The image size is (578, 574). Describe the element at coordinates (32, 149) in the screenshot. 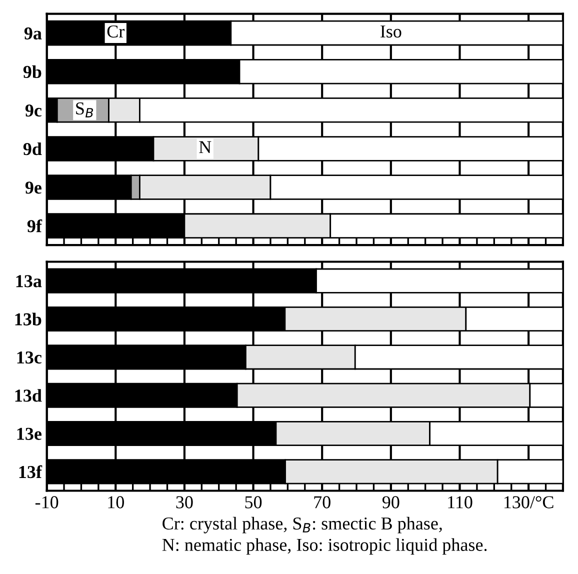

I see `y-tick-label: 9d` at that location.